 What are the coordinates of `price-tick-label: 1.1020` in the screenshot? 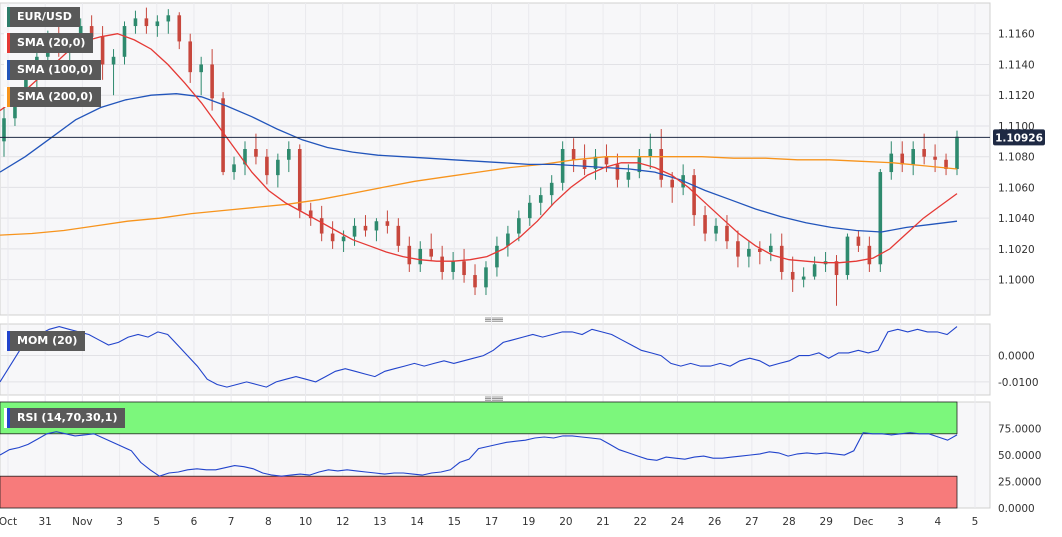 It's located at (1016, 250).